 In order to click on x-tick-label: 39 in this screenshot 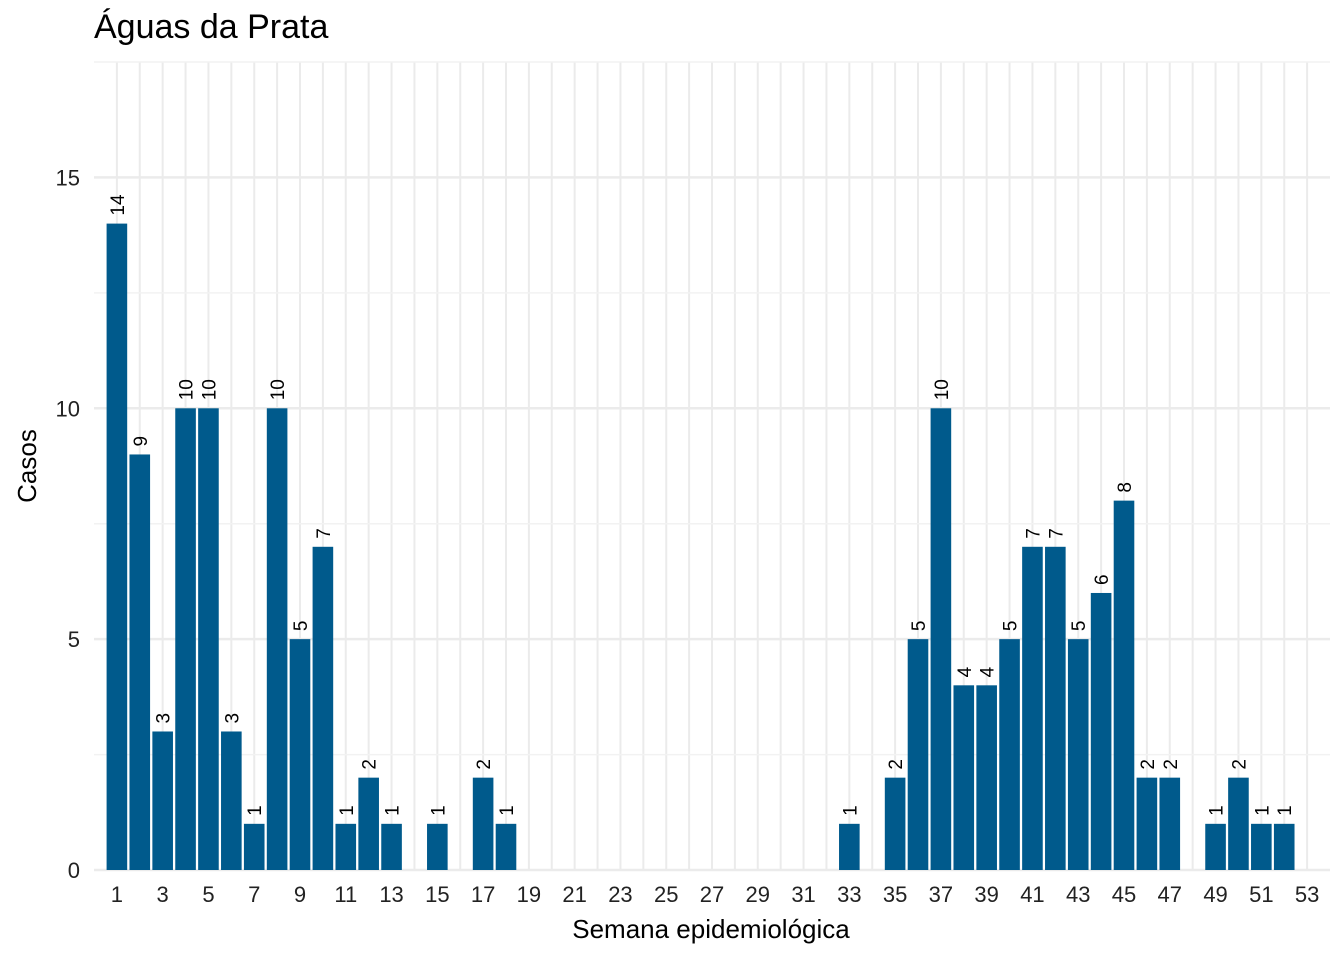, I will do `click(986, 894)`.